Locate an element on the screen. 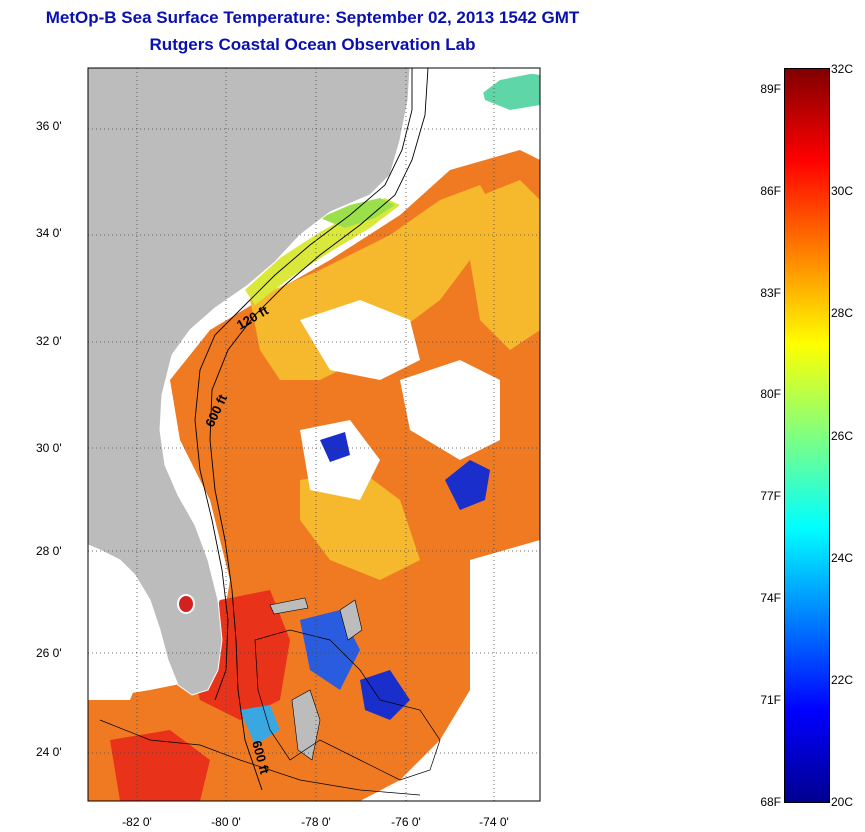 The width and height of the screenshot is (865, 832). temperature-colorbar is located at coordinates (807, 435).